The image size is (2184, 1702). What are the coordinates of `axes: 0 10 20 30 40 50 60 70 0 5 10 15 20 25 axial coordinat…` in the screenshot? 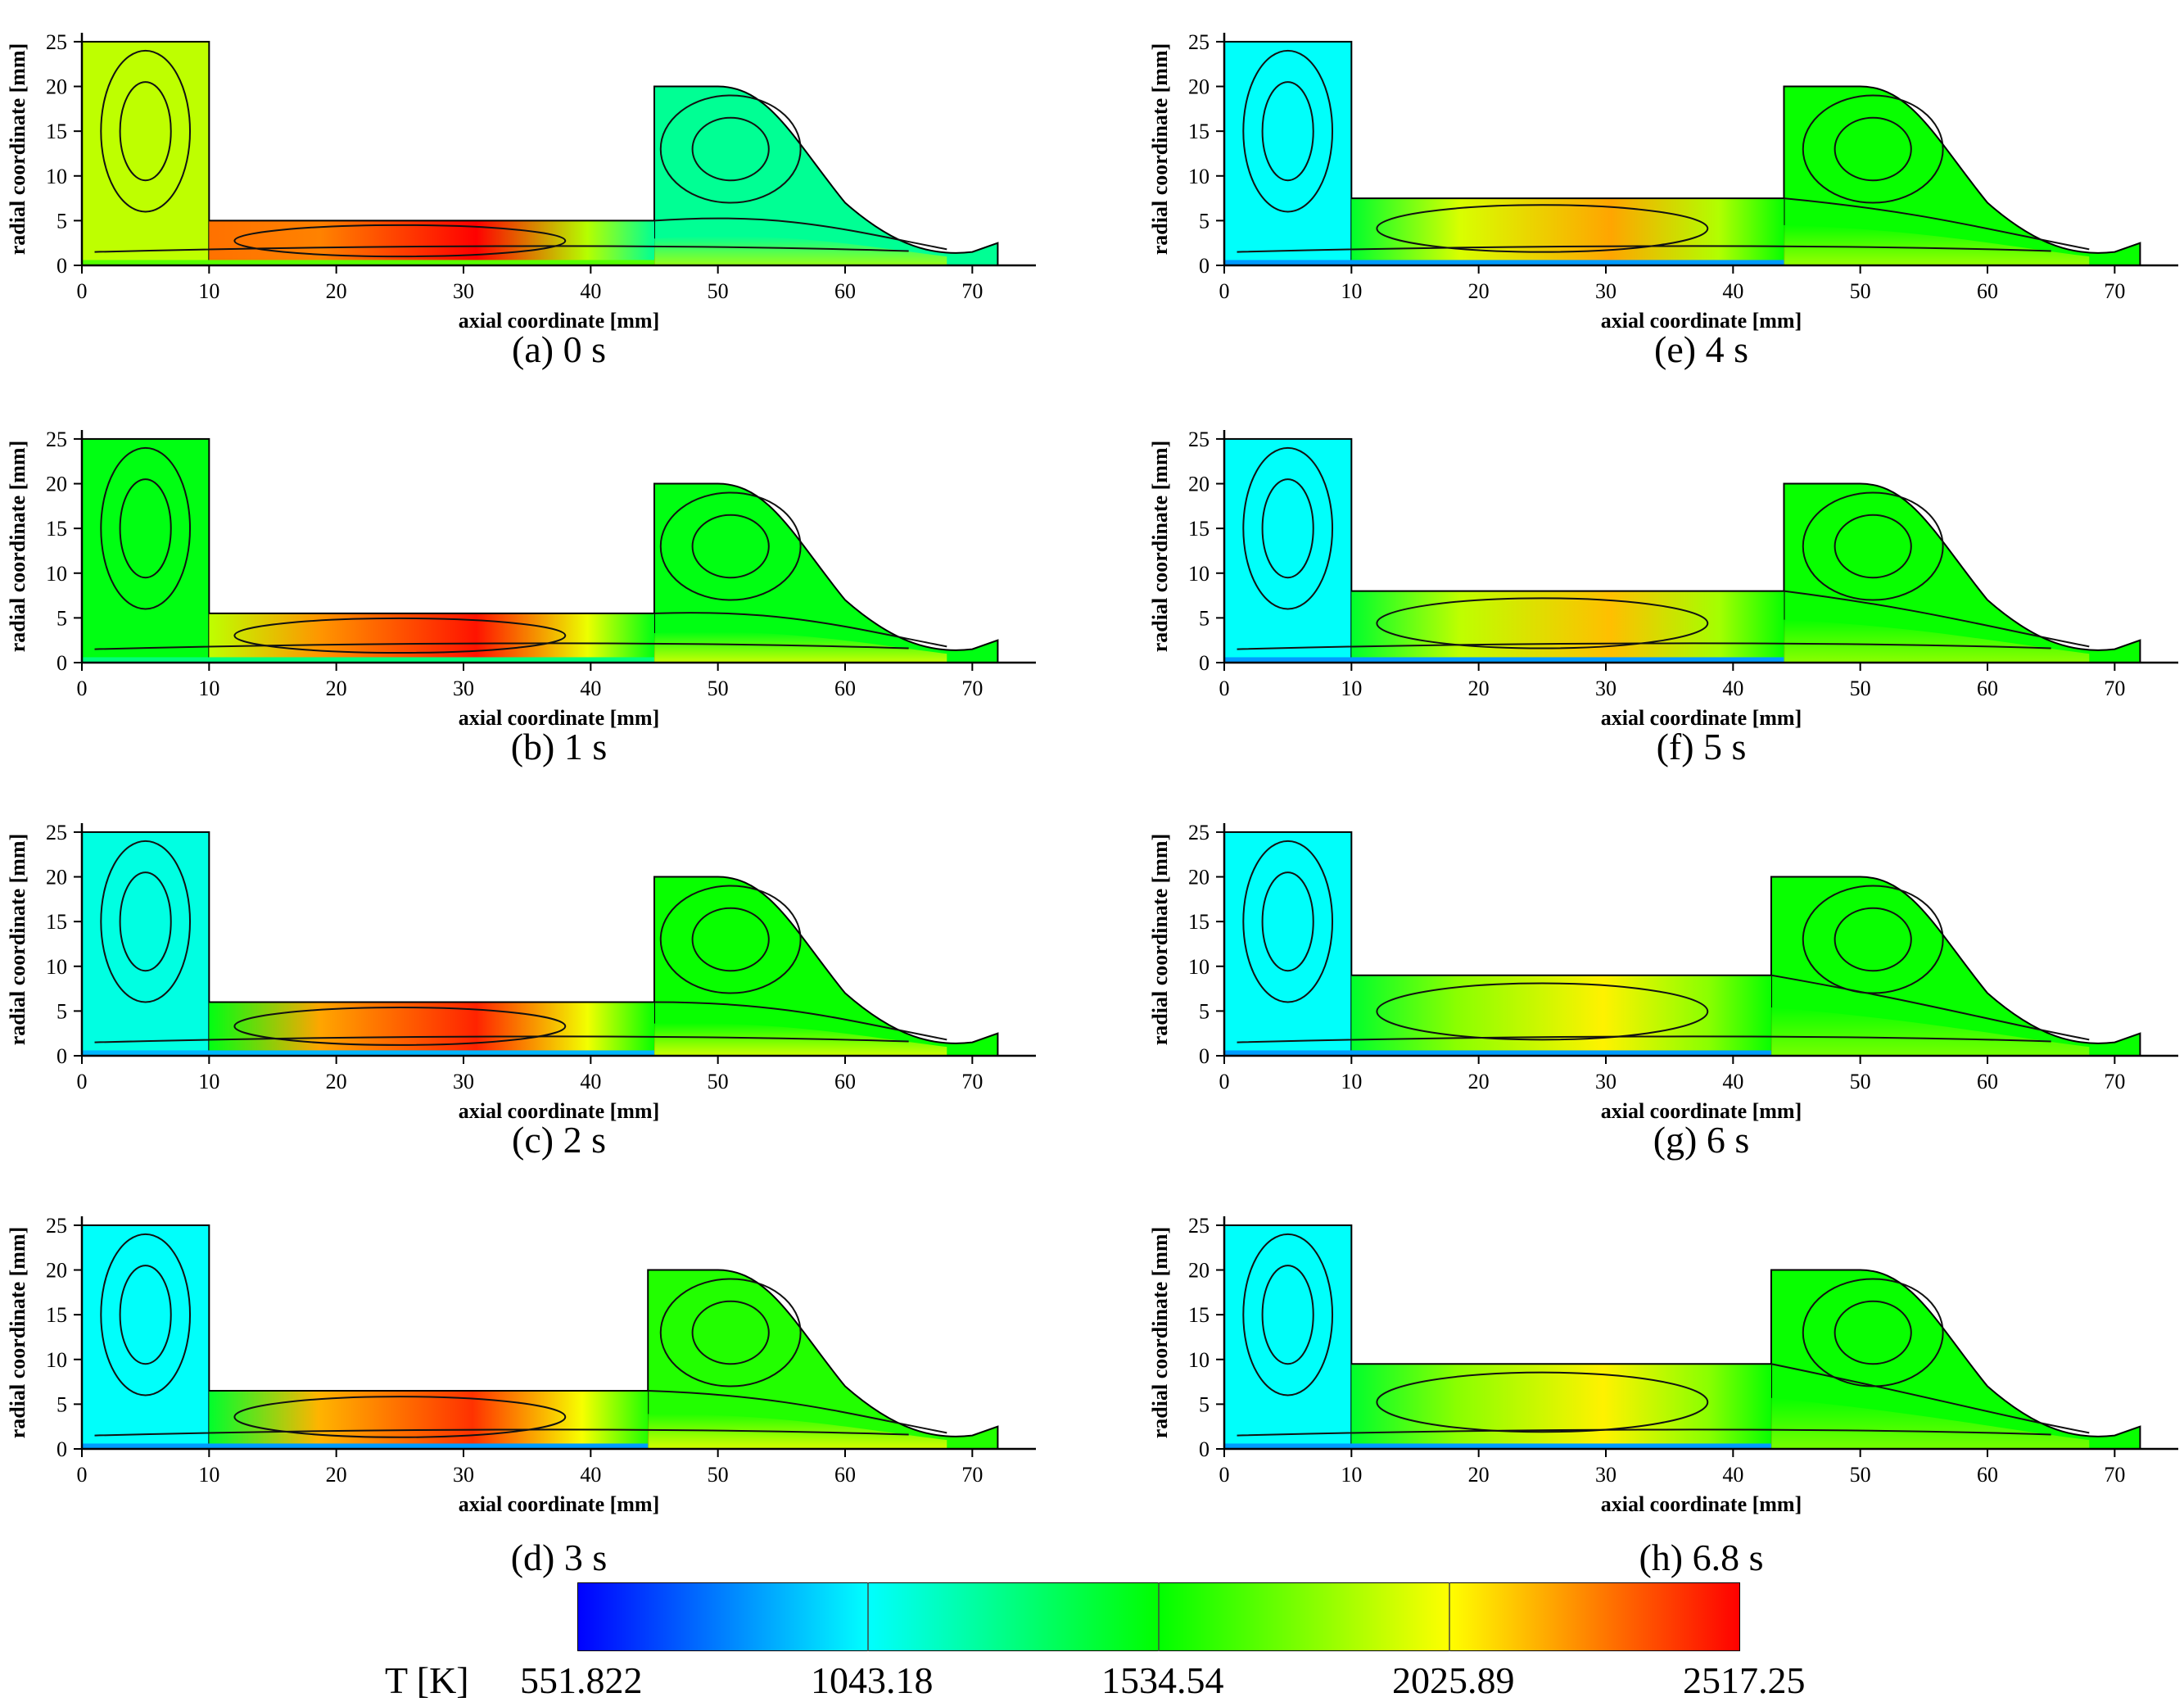 It's located at (1663, 1365).